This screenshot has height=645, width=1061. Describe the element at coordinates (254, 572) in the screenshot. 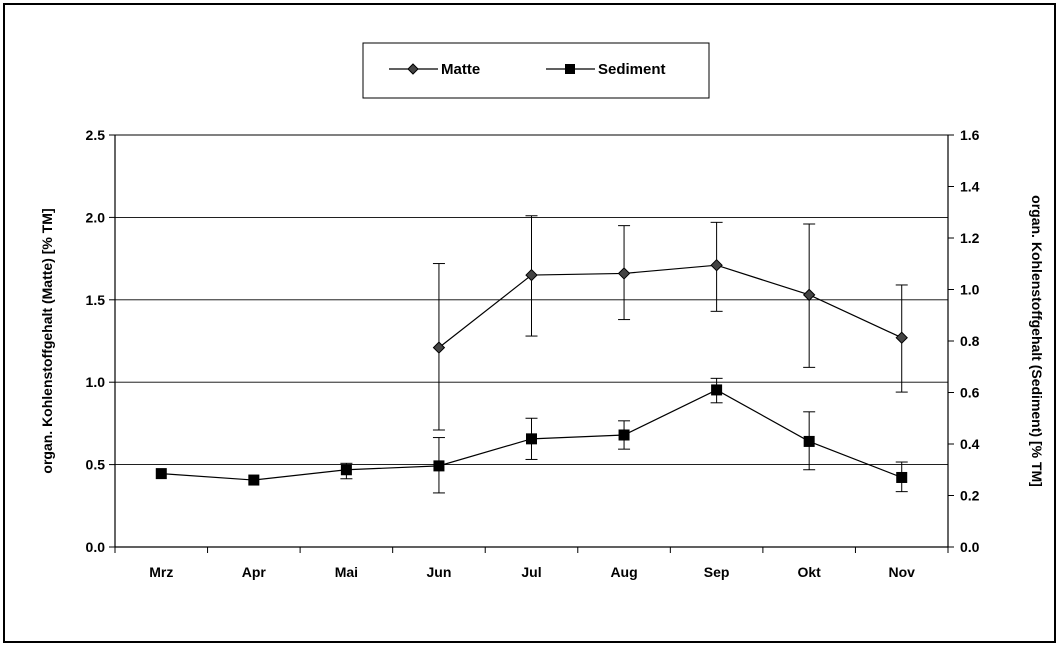

I see `x-tick-label: Apr` at that location.